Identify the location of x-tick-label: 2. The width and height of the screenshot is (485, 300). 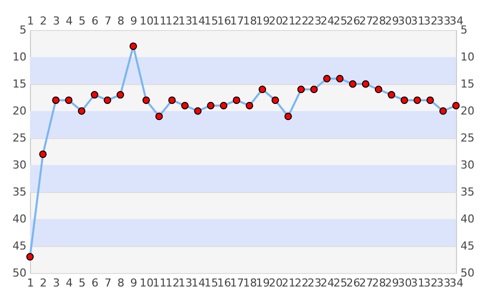
(43, 283).